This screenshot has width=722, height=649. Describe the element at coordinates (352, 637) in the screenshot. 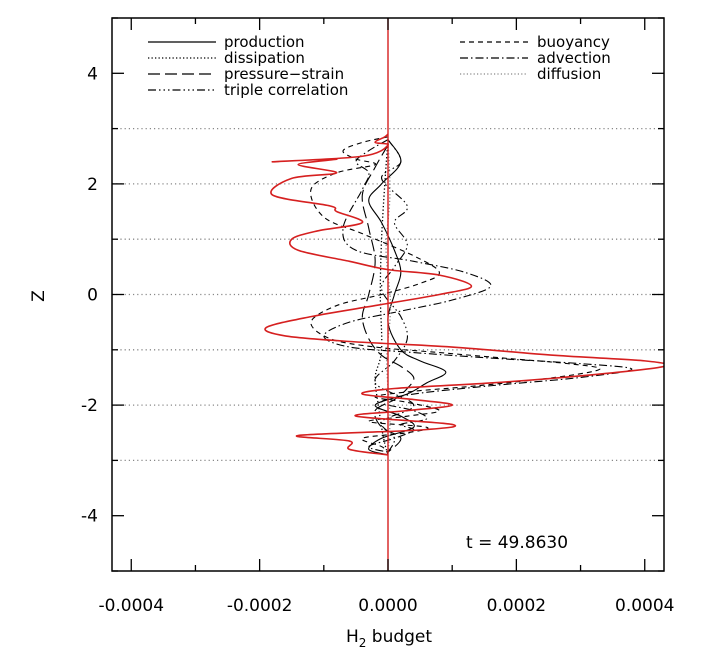

I see `x-axis-title-main: H` at that location.